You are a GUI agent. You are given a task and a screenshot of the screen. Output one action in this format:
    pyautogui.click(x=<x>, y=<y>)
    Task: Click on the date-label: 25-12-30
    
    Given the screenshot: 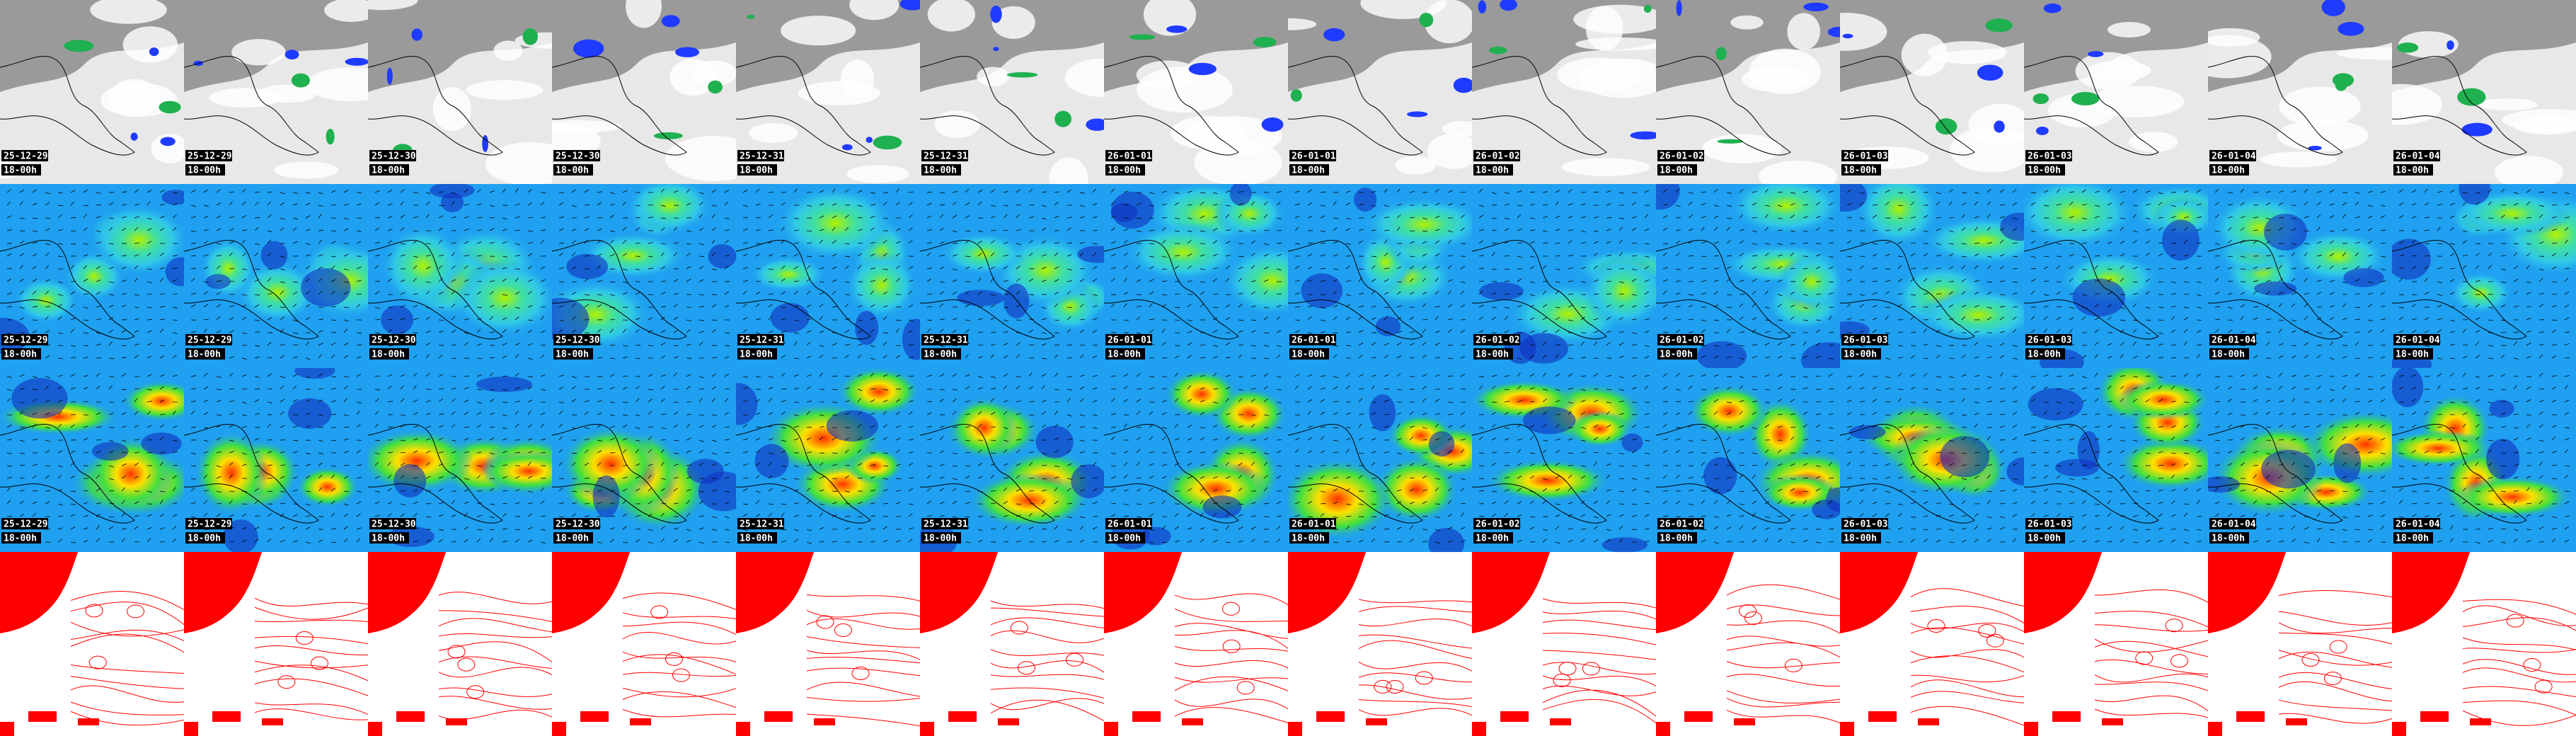 What is the action you would take?
    pyautogui.click(x=394, y=341)
    